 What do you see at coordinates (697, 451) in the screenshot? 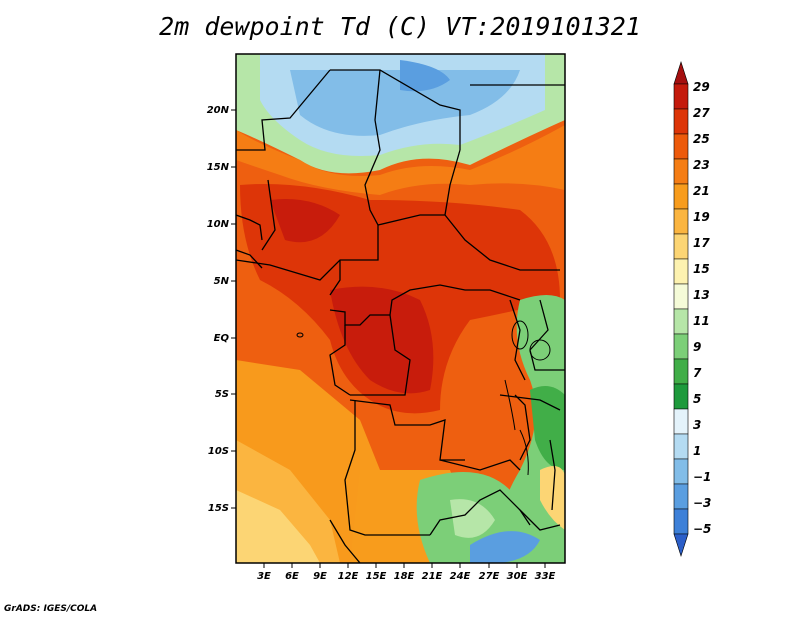
I see `colorbar-label: 1` at bounding box center [697, 451].